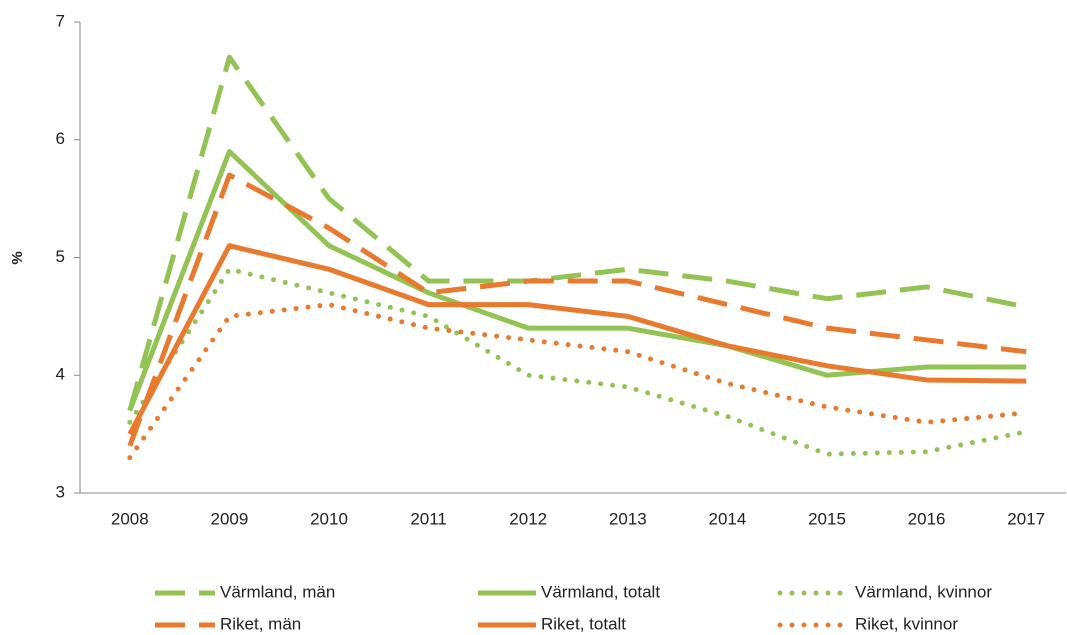 This screenshot has height=635, width=1067. Describe the element at coordinates (600, 591) in the screenshot. I see `legend-label: Värmland, totalt` at that location.